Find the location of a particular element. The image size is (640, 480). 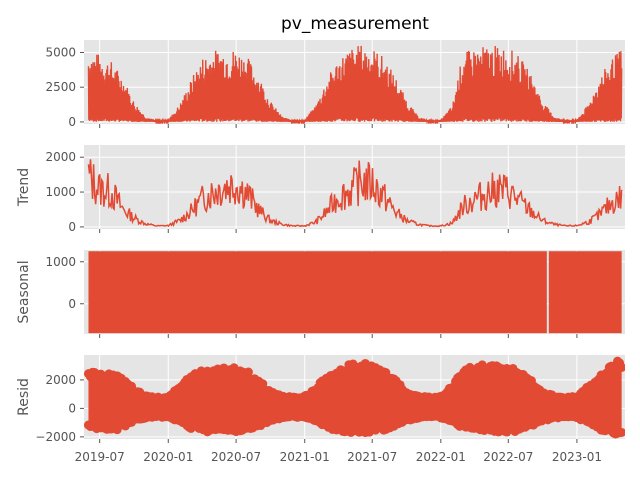

x-tick-label: 2023-01 is located at coordinates (577, 457).